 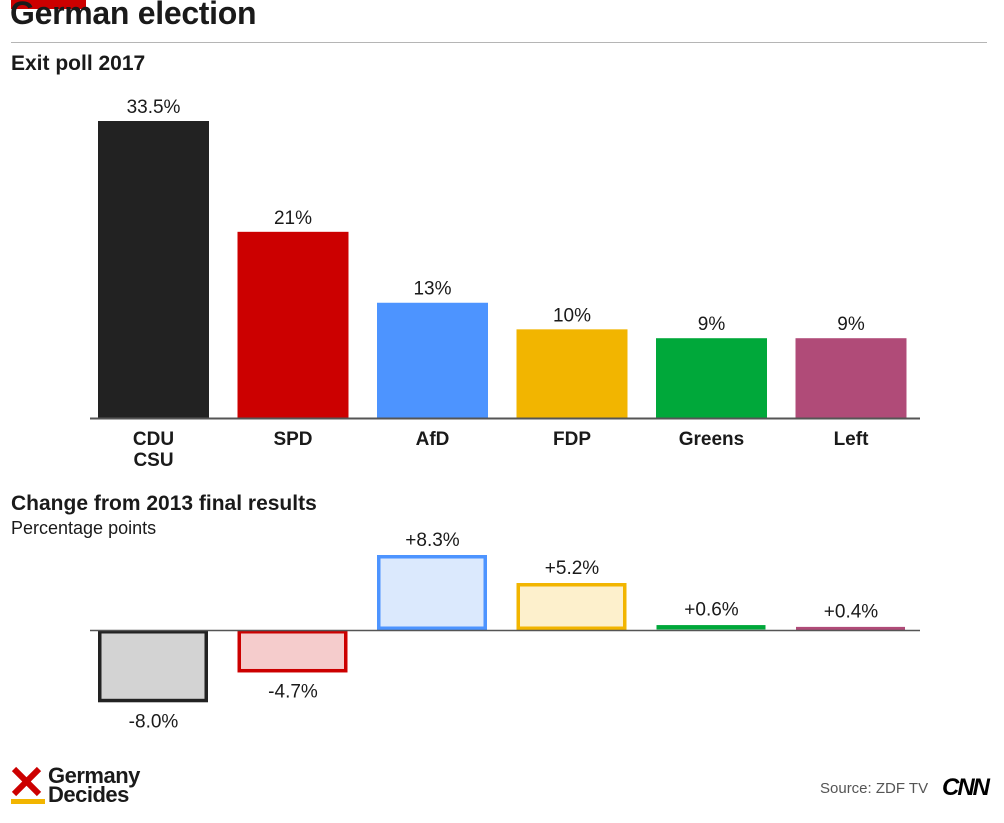 What do you see at coordinates (432, 360) in the screenshot?
I see `bar-afd` at bounding box center [432, 360].